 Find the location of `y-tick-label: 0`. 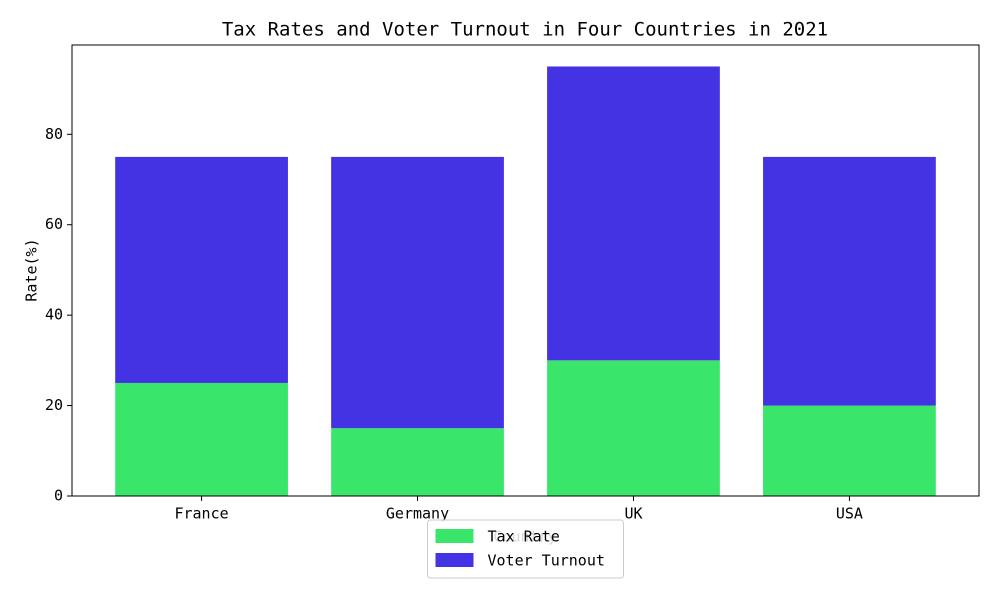

y-tick-label: 0 is located at coordinates (58, 496).